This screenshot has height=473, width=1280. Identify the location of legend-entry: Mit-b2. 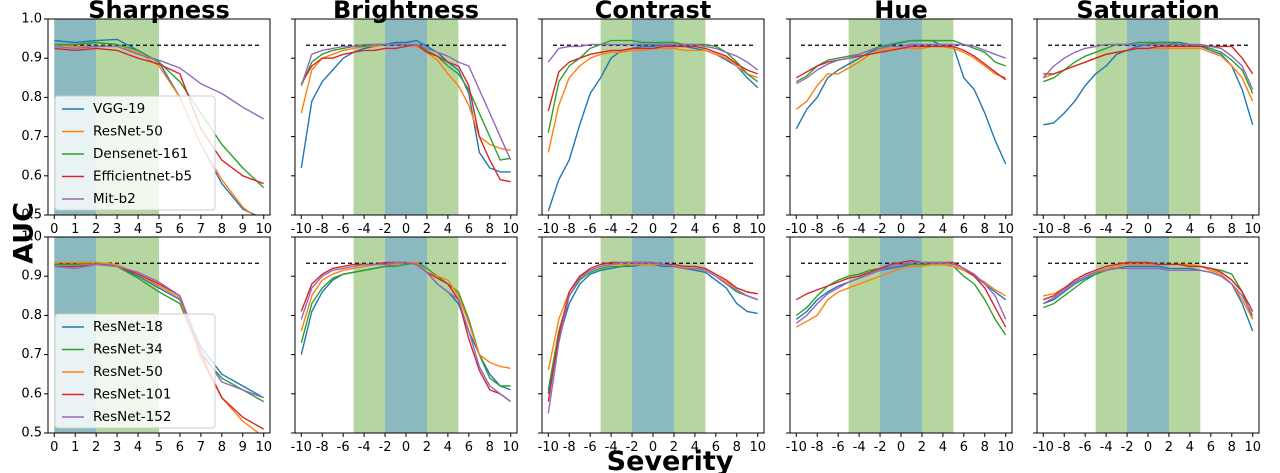
(114, 199).